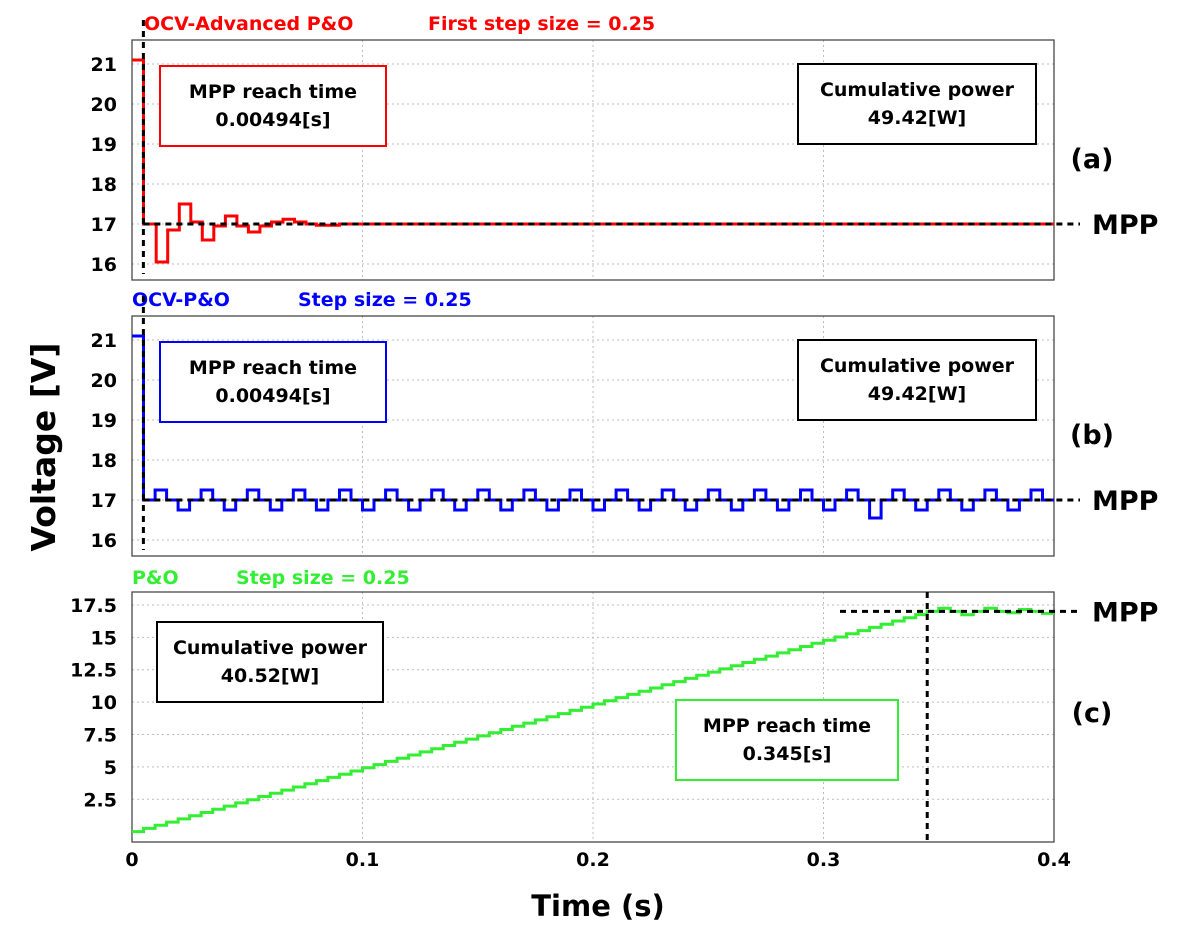  What do you see at coordinates (100, 800) in the screenshot?
I see `y-tick-label: 2.5` at bounding box center [100, 800].